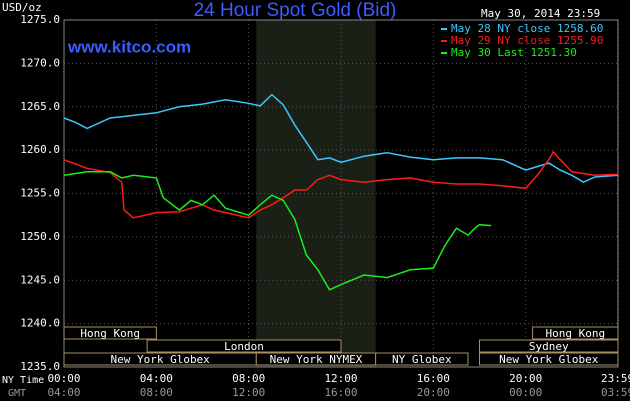  What do you see at coordinates (40, 366) in the screenshot?
I see `y-tick-label: 1235.0` at bounding box center [40, 366].